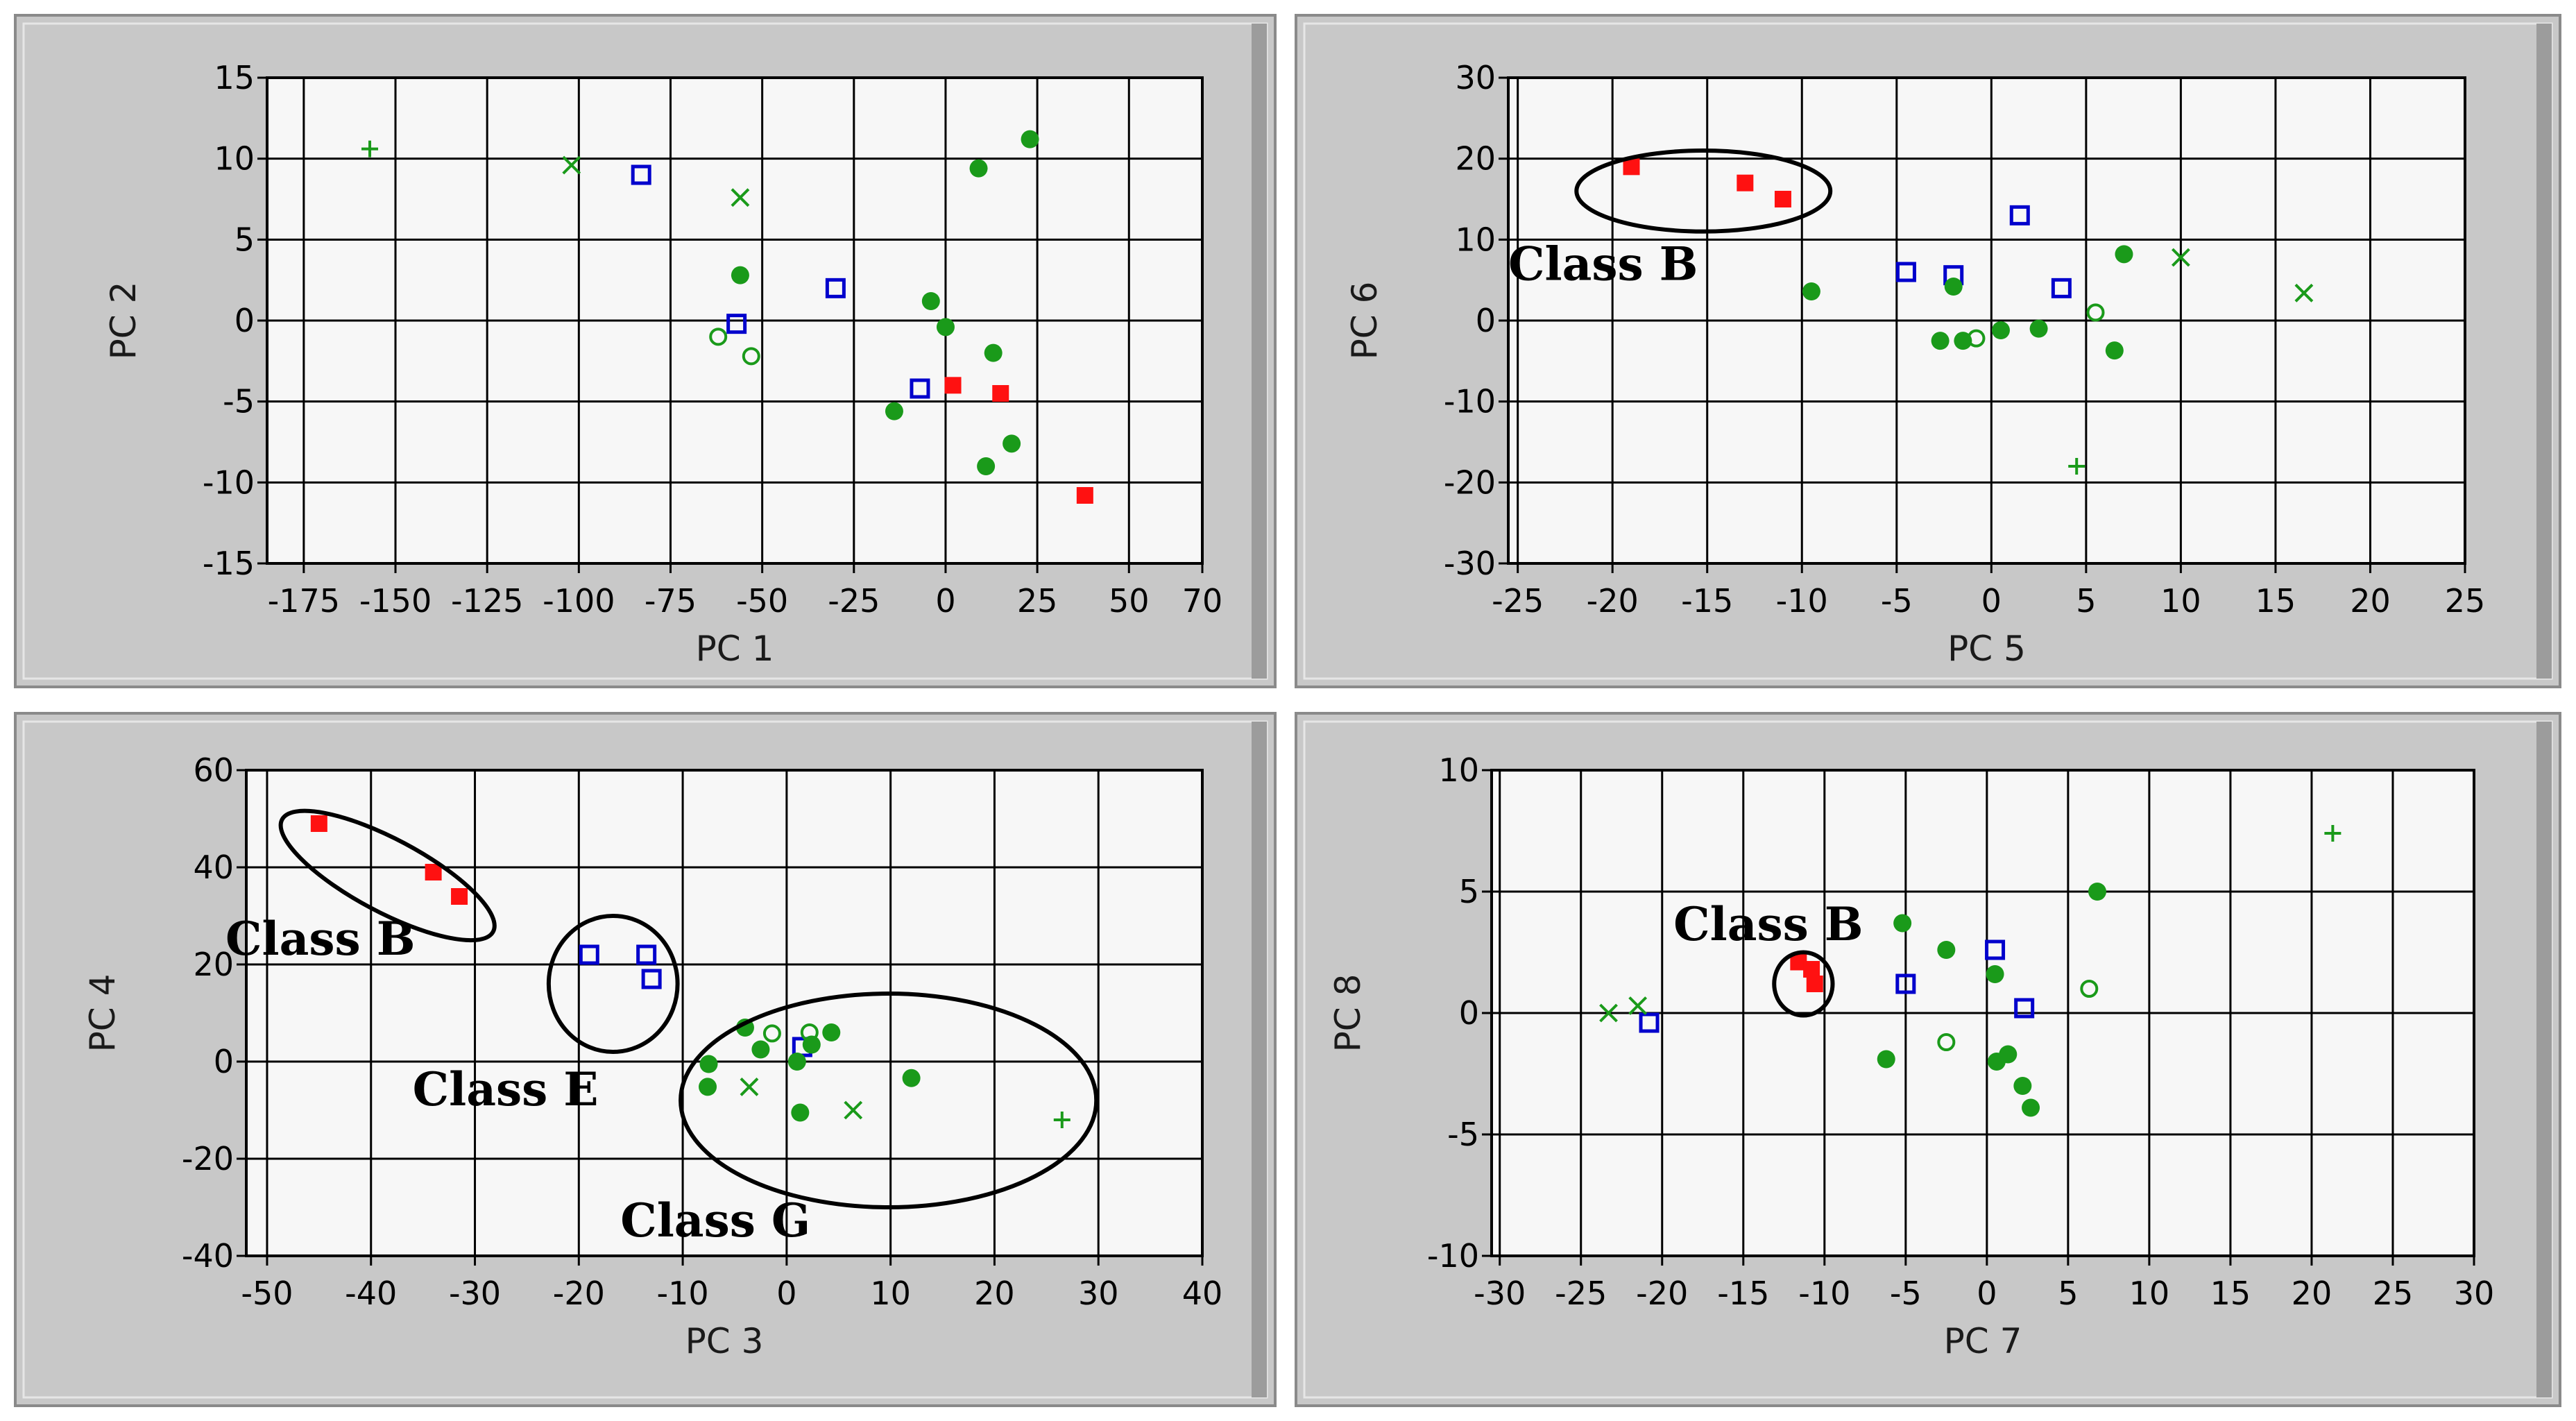  What do you see at coordinates (1475, 77) in the screenshot?
I see `y-tick-label: 30` at bounding box center [1475, 77].